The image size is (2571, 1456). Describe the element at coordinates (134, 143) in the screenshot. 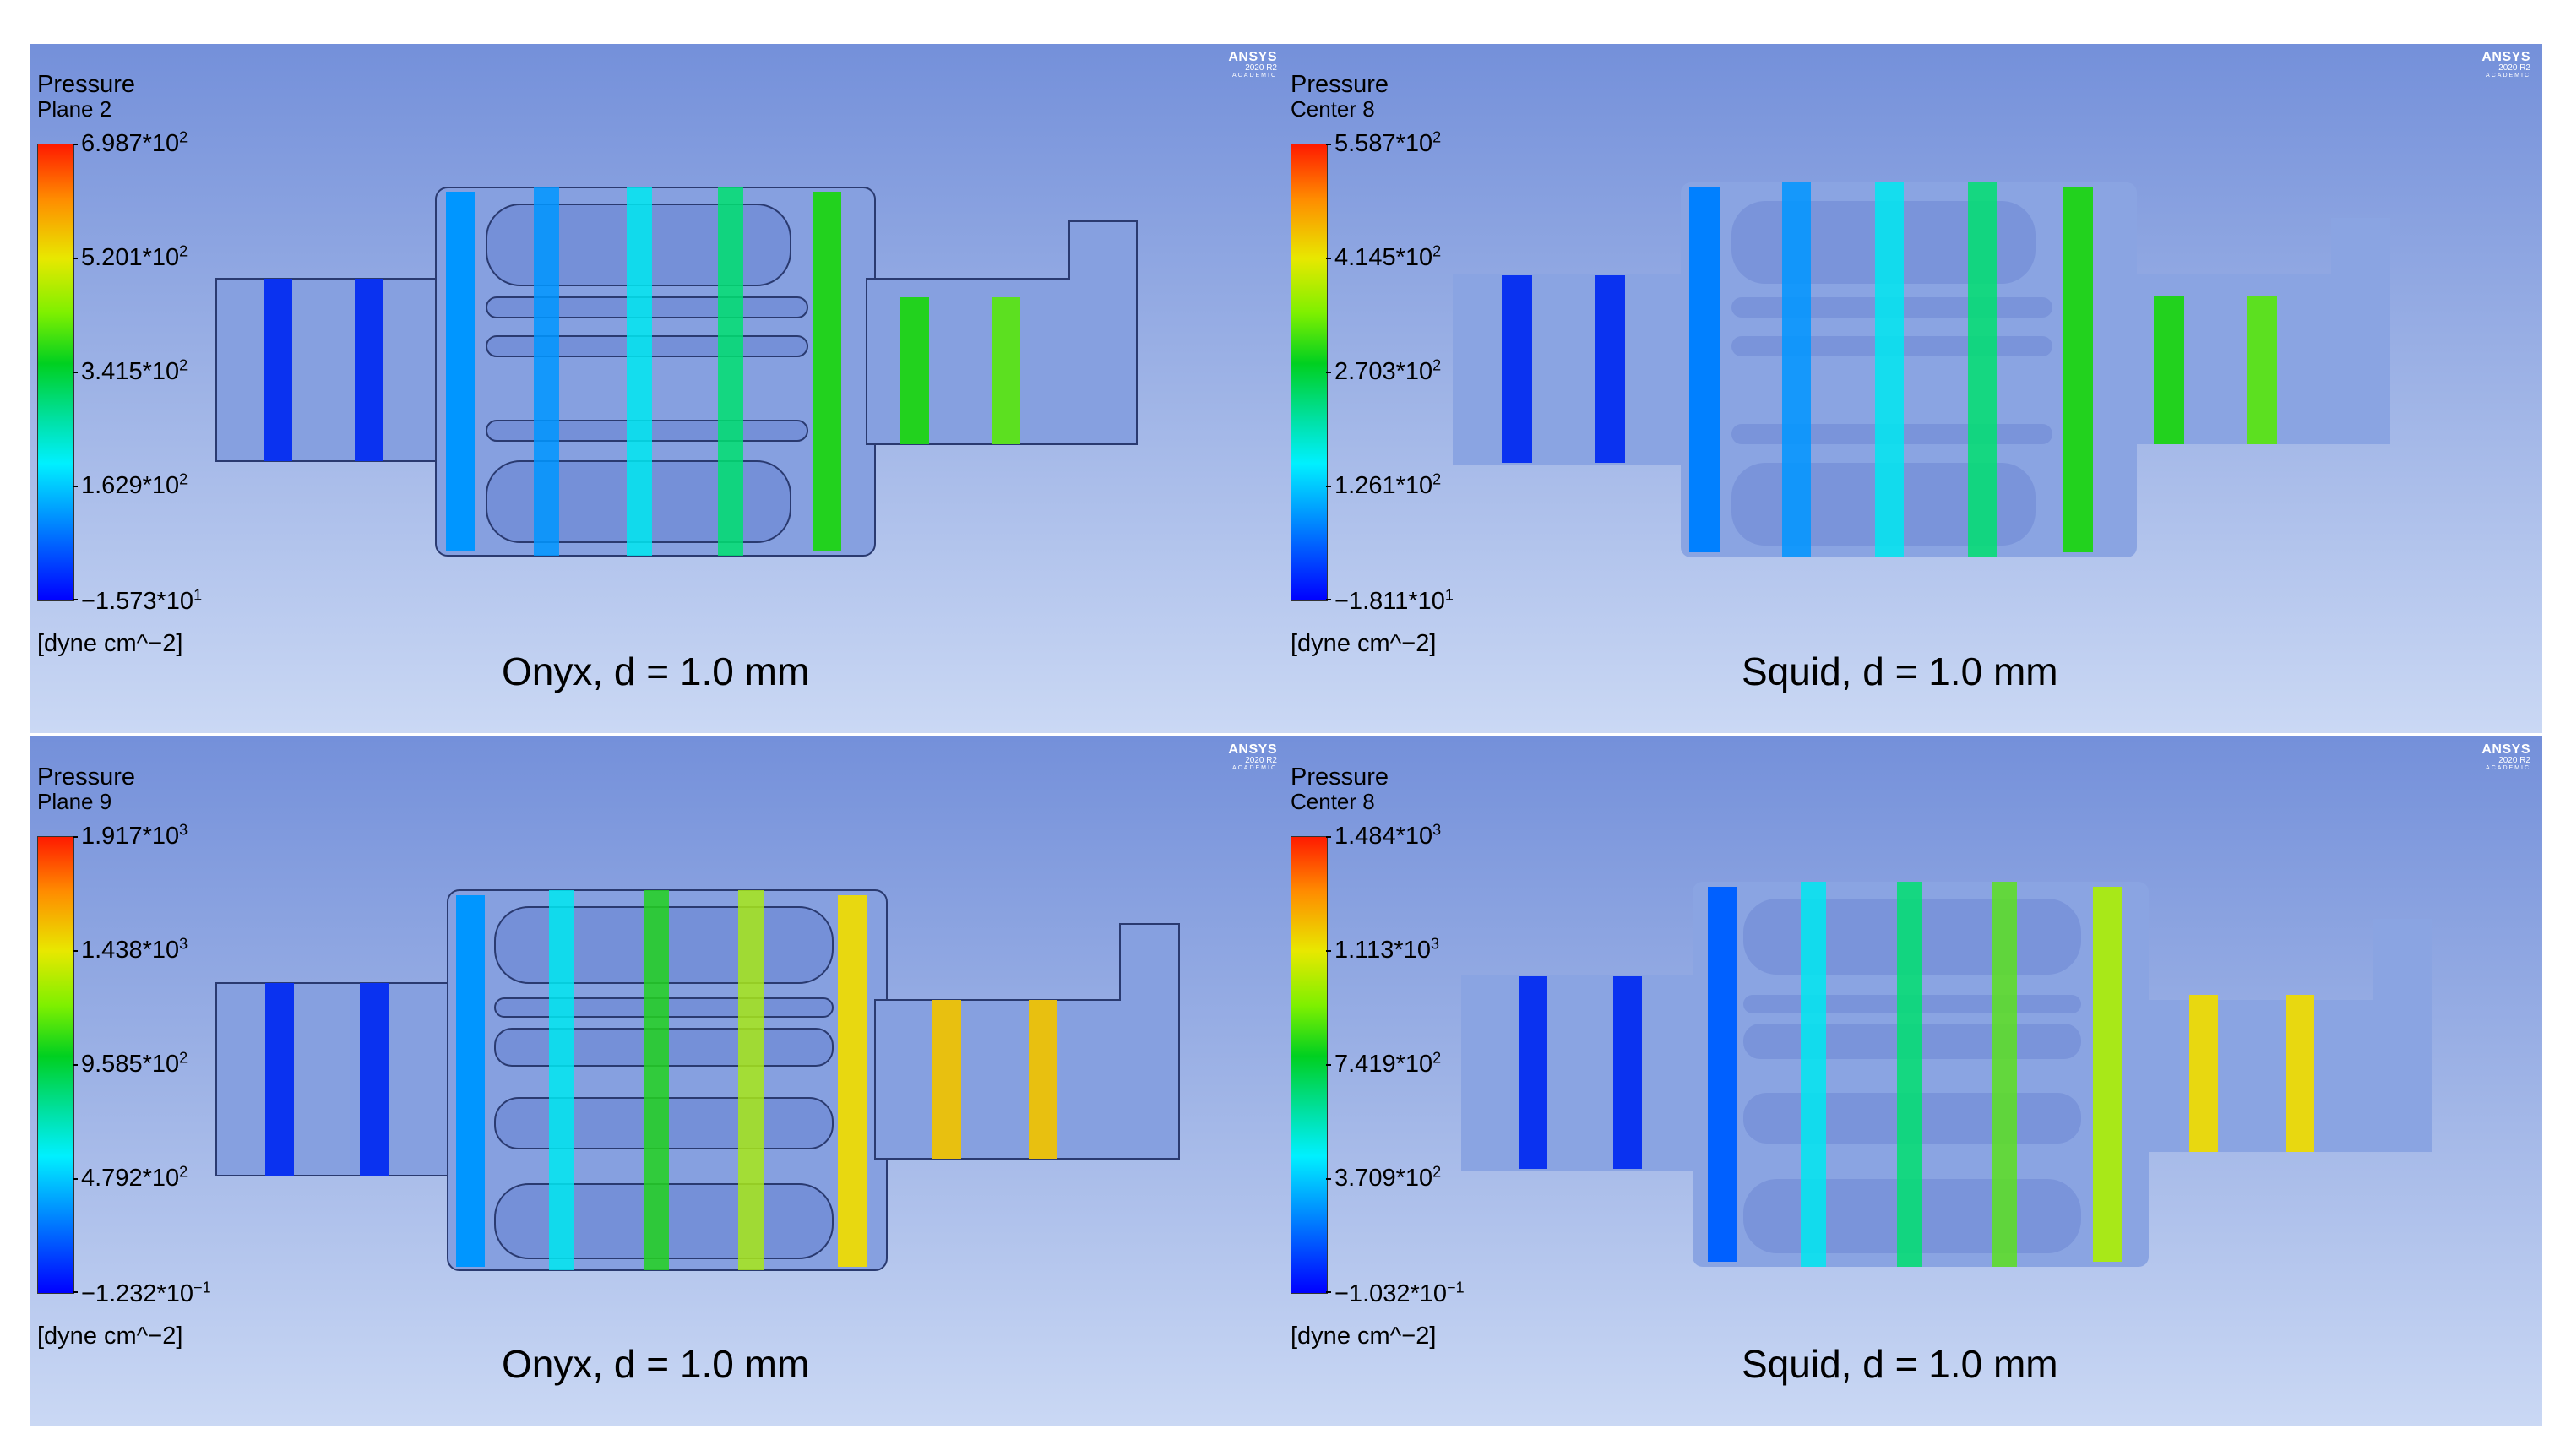

I see `colorbar-tick-max: 6.987*102` at that location.